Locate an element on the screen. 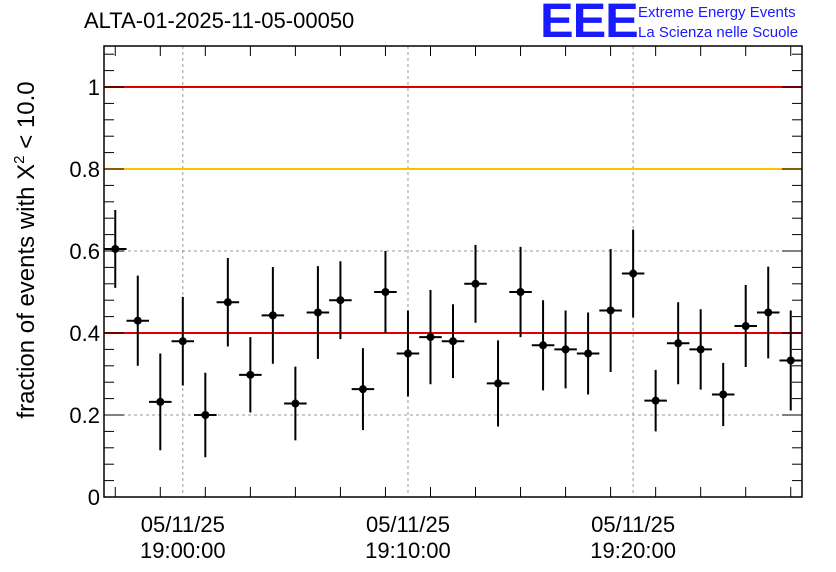 The image size is (836, 572). x-tick-label-time: 19:10:00 is located at coordinates (408, 550).